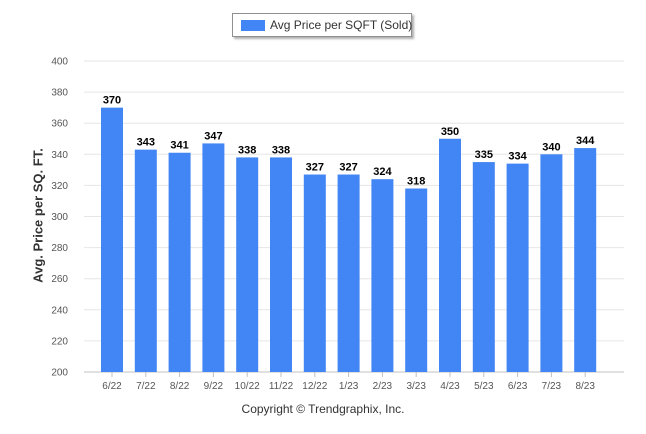  I want to click on legend-label: Avg Price per SQFT (Sold), so click(341, 25).